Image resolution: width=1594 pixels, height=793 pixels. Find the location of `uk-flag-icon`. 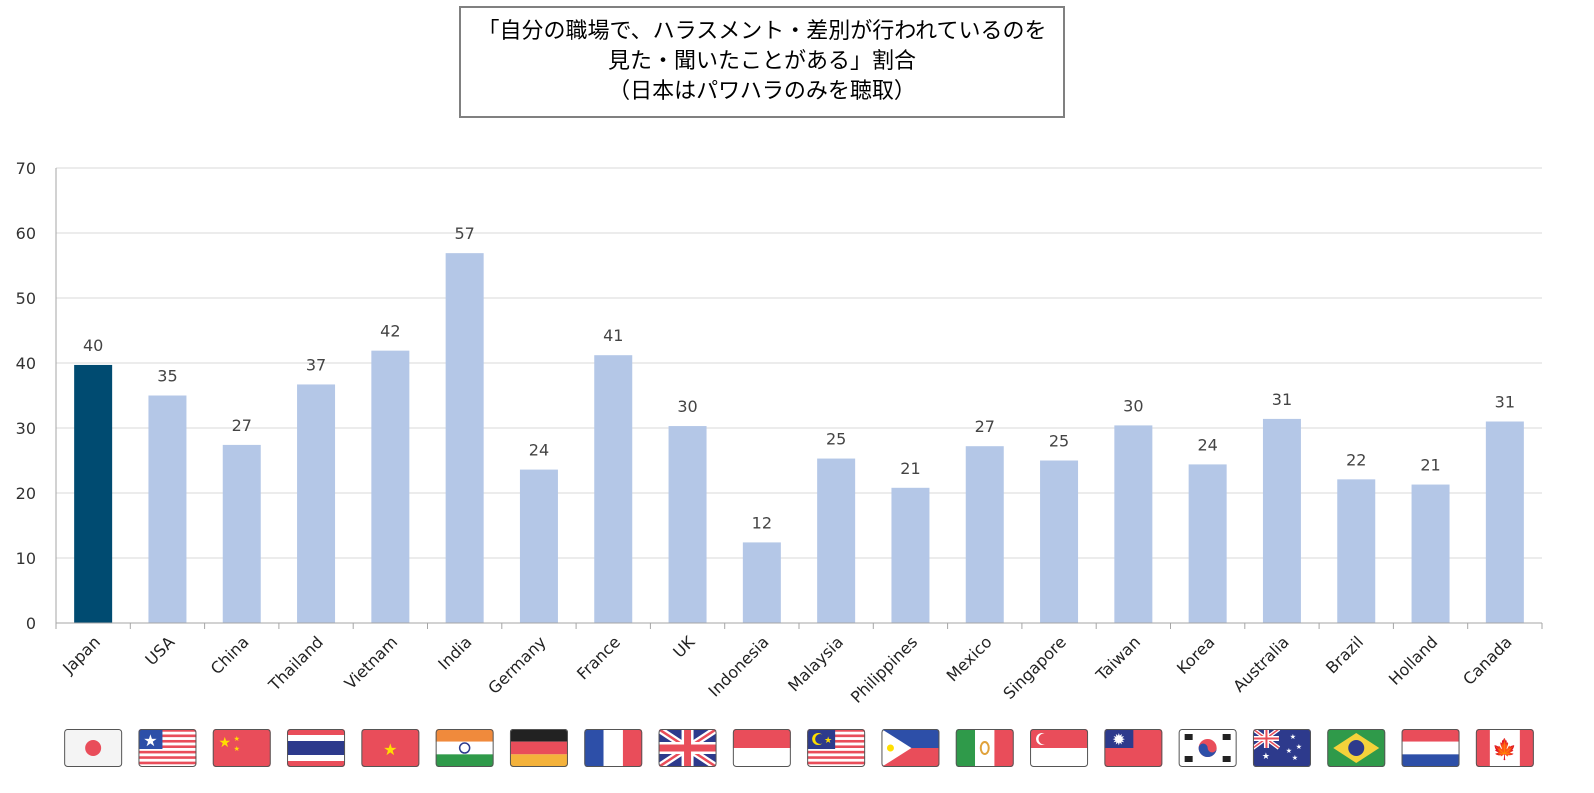

uk-flag-icon is located at coordinates (687, 748).